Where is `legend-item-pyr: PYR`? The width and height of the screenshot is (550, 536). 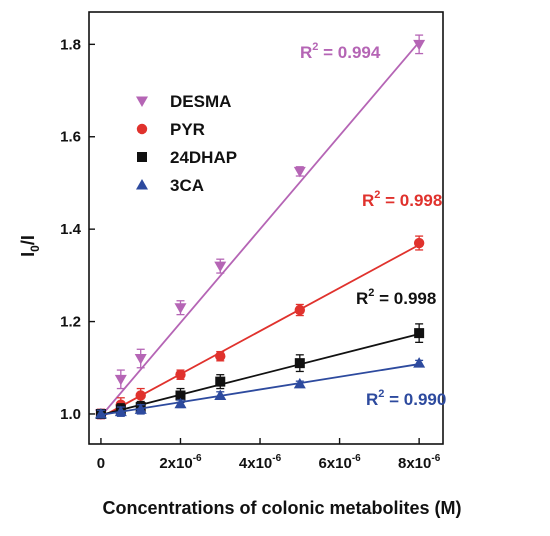
legend-item-pyr: PYR is located at coordinates (170, 129).